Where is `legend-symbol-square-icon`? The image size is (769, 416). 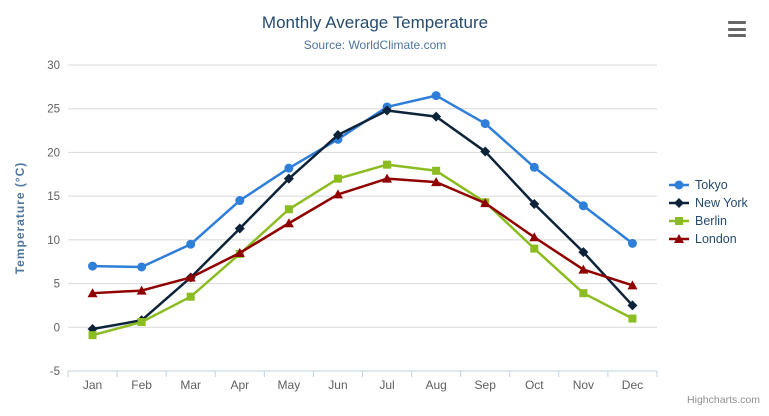
legend-symbol-square-icon is located at coordinates (679, 220).